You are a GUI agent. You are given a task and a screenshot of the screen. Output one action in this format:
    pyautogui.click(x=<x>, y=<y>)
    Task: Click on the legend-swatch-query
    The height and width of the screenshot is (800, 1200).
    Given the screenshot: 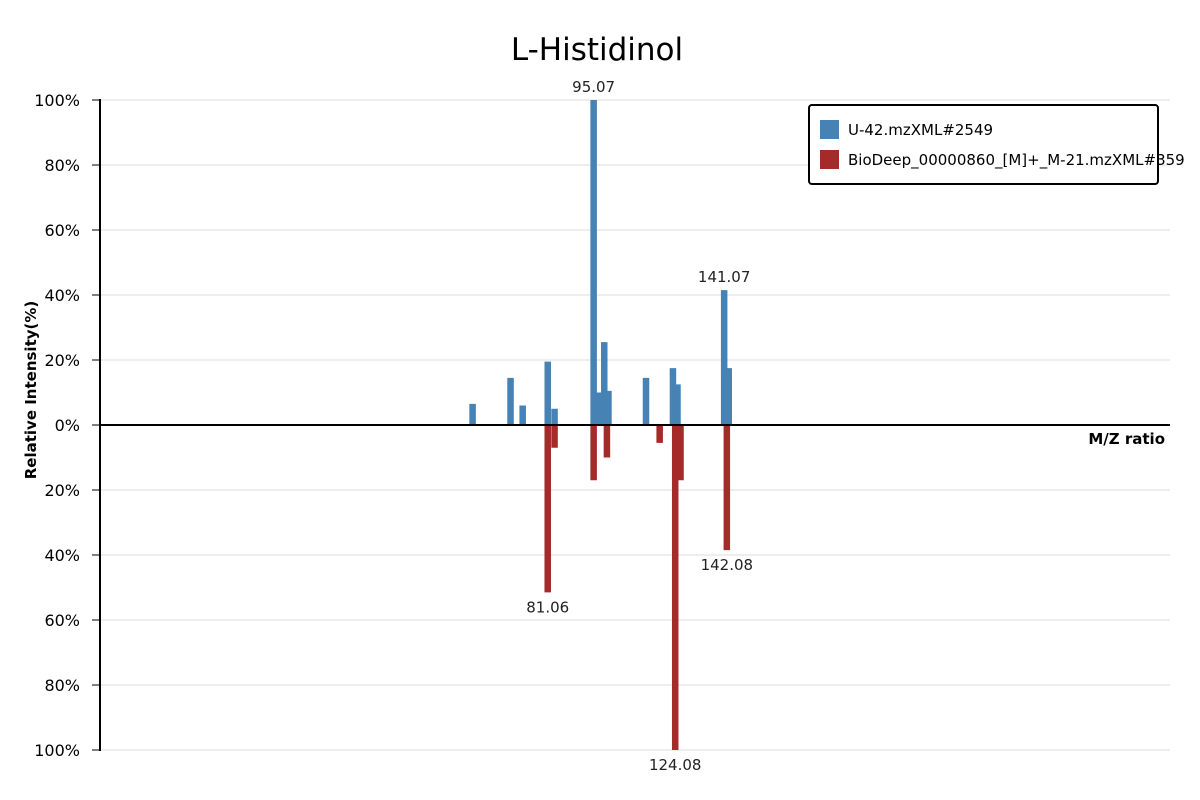 What is the action you would take?
    pyautogui.click(x=829, y=129)
    